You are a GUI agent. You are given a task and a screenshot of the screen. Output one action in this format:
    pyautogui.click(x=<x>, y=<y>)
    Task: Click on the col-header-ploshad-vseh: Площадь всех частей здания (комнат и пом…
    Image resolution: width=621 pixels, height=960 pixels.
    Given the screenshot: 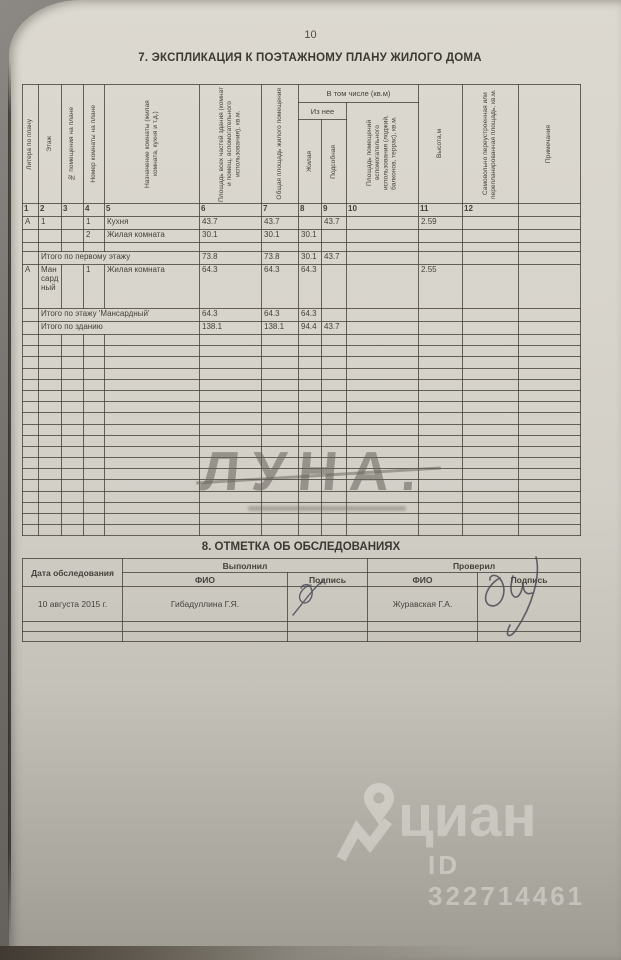 What is the action you would take?
    pyautogui.click(x=230, y=144)
    